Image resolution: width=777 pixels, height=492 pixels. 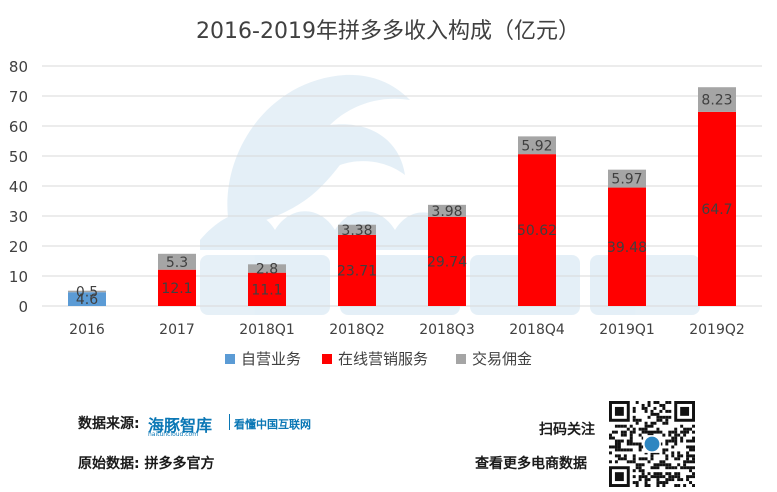 What do you see at coordinates (146, 464) in the screenshot?
I see `origin-label: 原始数据: 拼多多官方` at bounding box center [146, 464].